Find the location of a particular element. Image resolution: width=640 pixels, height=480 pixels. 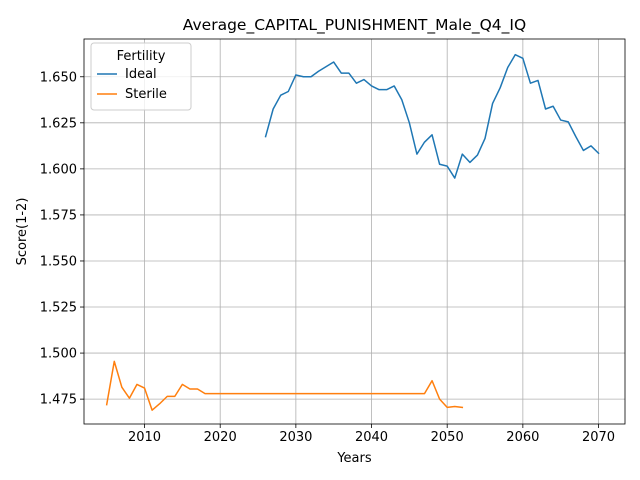

y-tick-label: 1.500 is located at coordinates (58, 354).